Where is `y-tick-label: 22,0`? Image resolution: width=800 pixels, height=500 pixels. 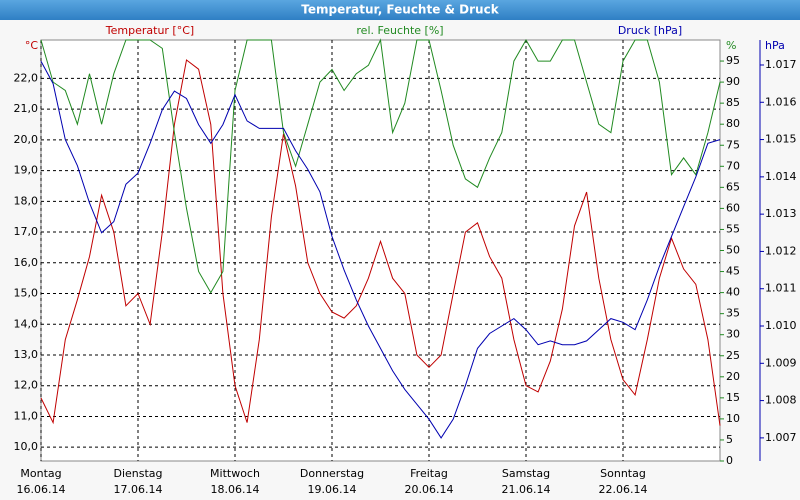 y-tick-label: 22,0 is located at coordinates (26, 77).